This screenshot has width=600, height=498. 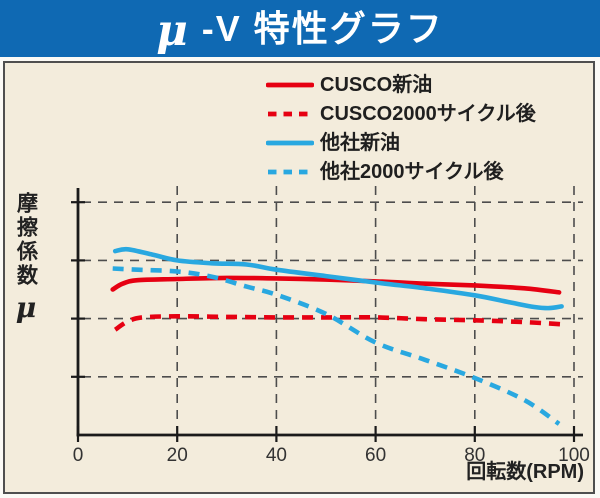 I want to click on legend-label: CUSCO2000サイクル後, so click(x=428, y=113).